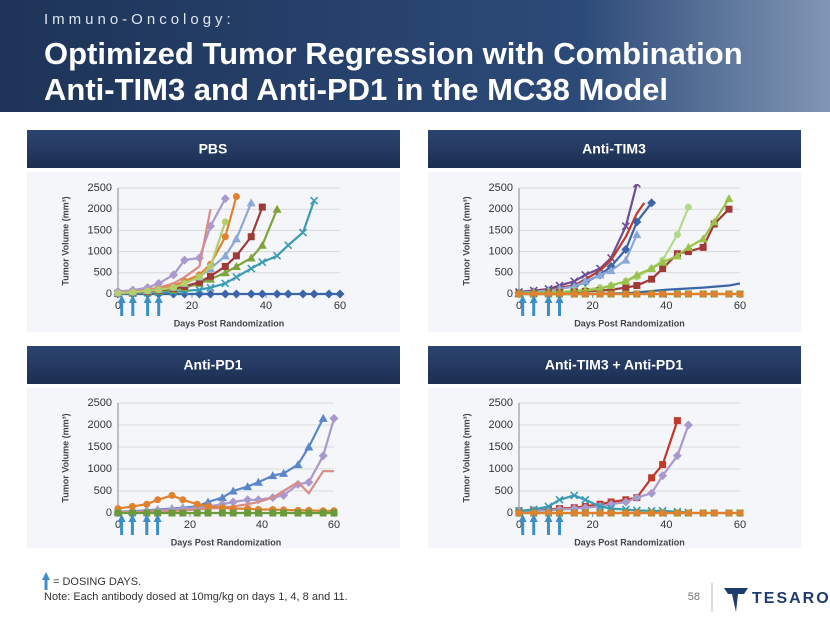  I want to click on panel-title: Anti-PD1, so click(212, 365).